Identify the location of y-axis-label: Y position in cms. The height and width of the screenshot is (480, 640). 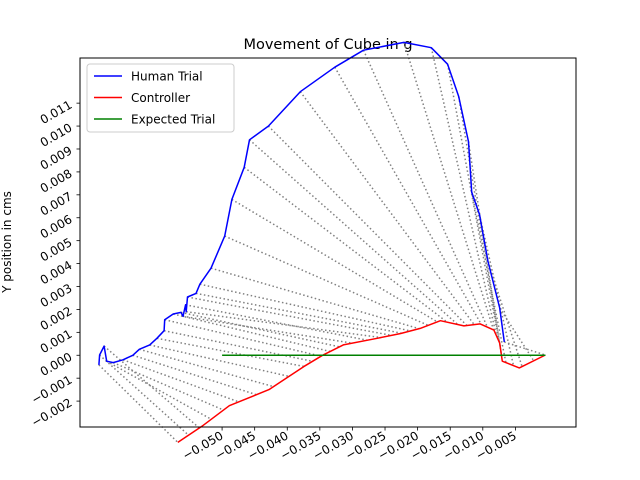
(7, 242).